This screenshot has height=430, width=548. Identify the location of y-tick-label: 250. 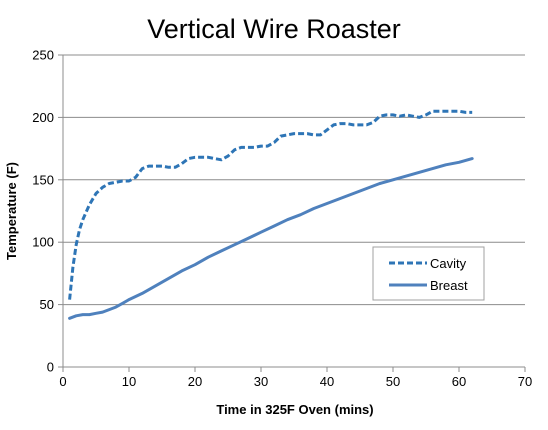
(43, 55).